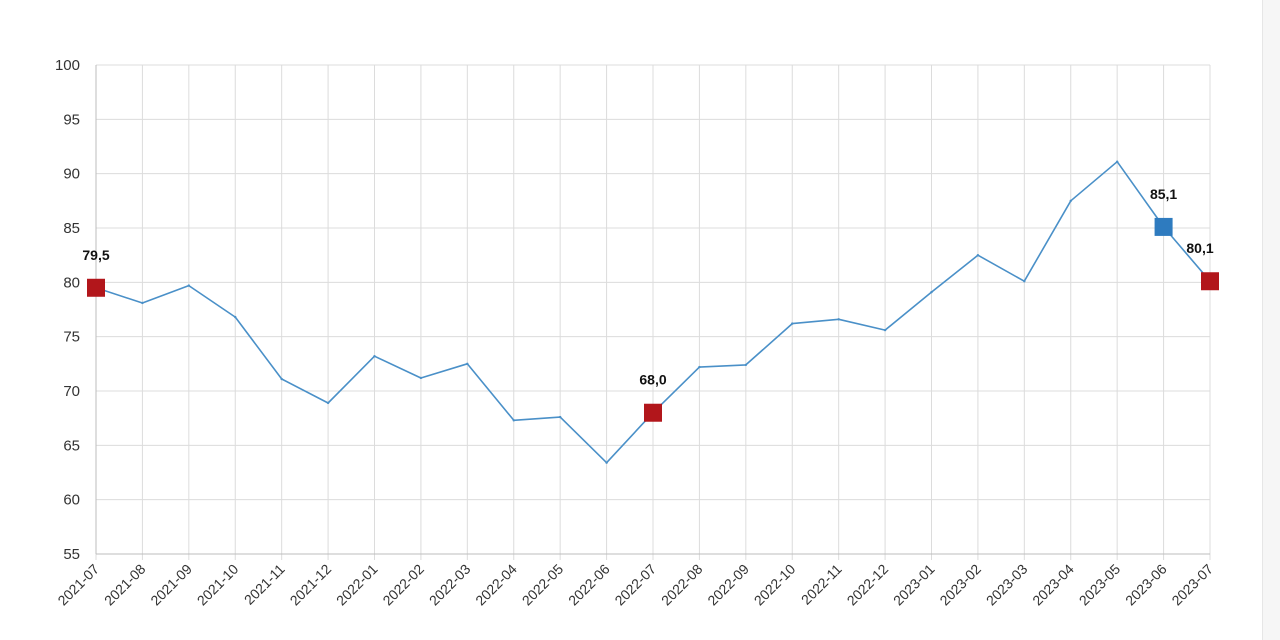  What do you see at coordinates (821, 584) in the screenshot?
I see `x-tick-label: 2022-11` at bounding box center [821, 584].